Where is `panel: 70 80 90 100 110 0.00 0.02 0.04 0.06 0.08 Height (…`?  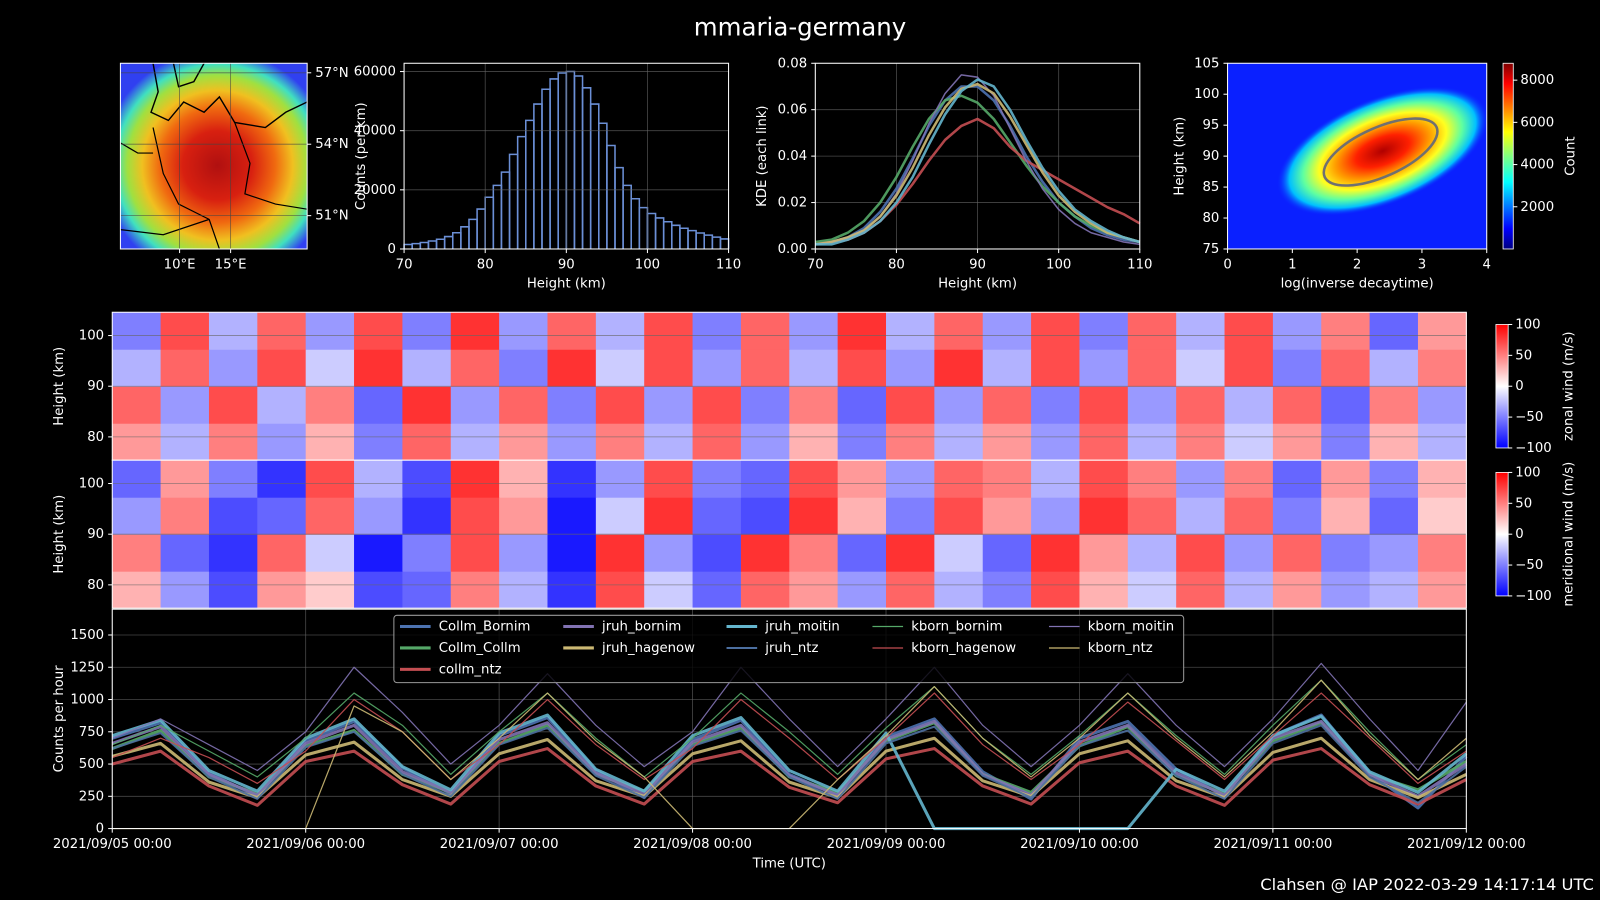 panel: 70 80 90 100 110 0.00 0.02 0.04 0.06 0.08 Height (… is located at coordinates (953, 173).